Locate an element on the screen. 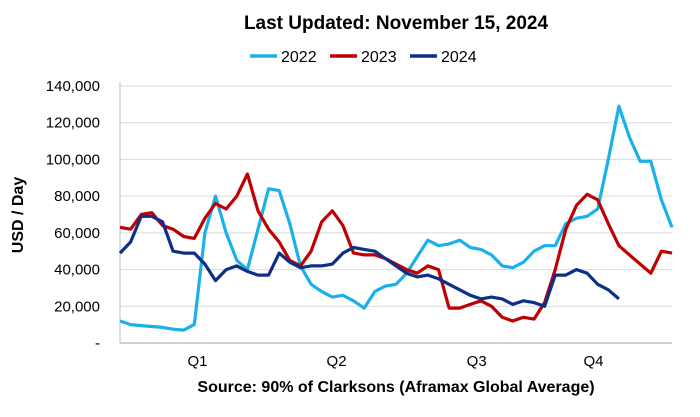 The image size is (700, 417). y-tick-label: 140,000 is located at coordinates (73, 86).